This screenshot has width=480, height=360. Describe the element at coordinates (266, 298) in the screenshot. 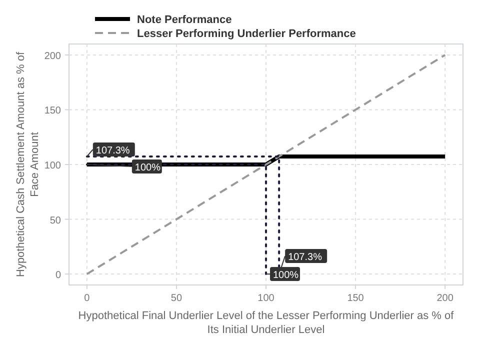

I see `x-tick-label: 100` at that location.